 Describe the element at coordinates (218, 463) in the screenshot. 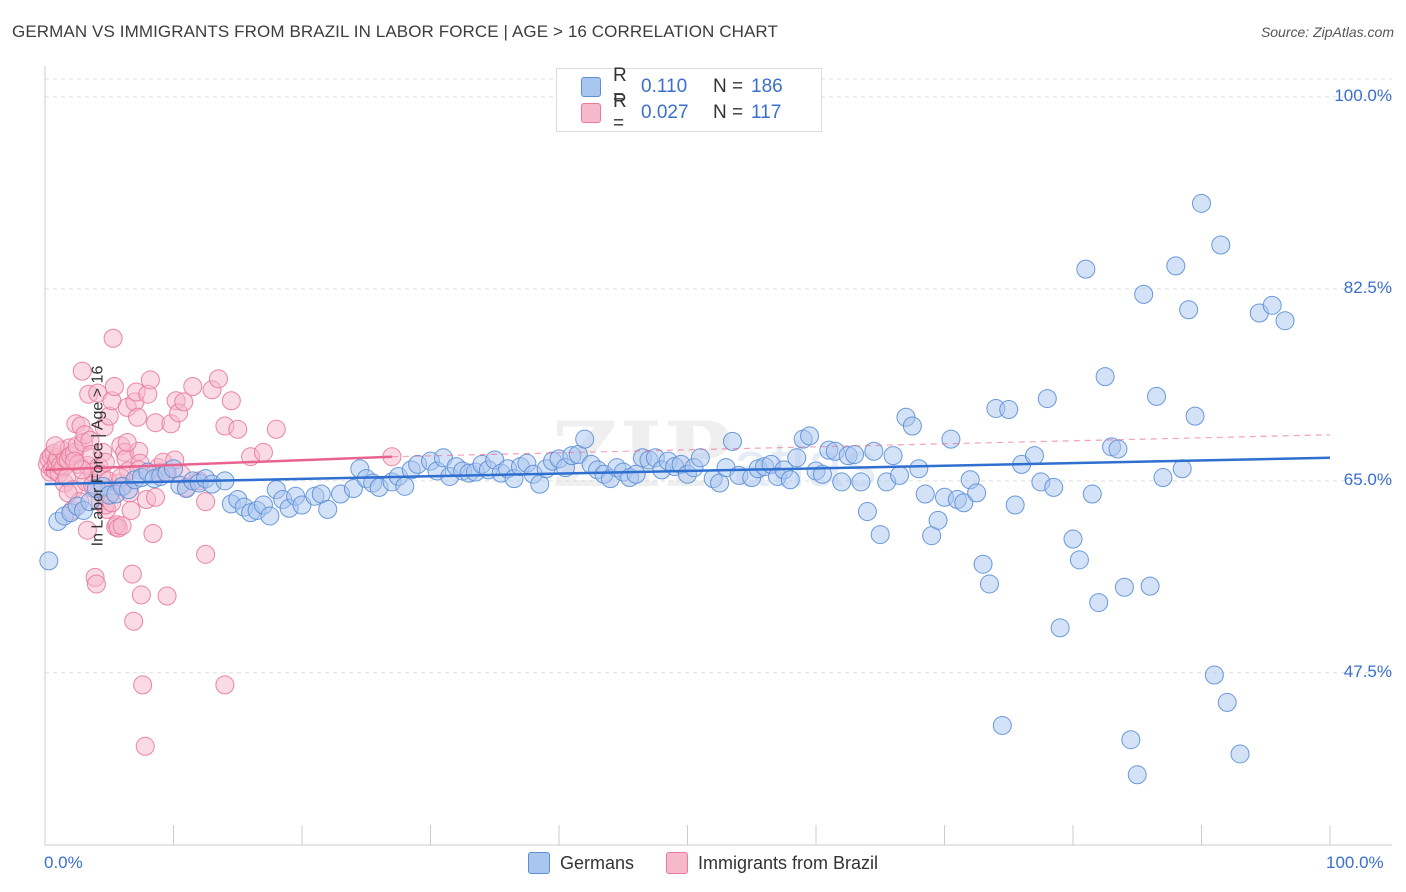

I see `trend-line-brazil` at that location.